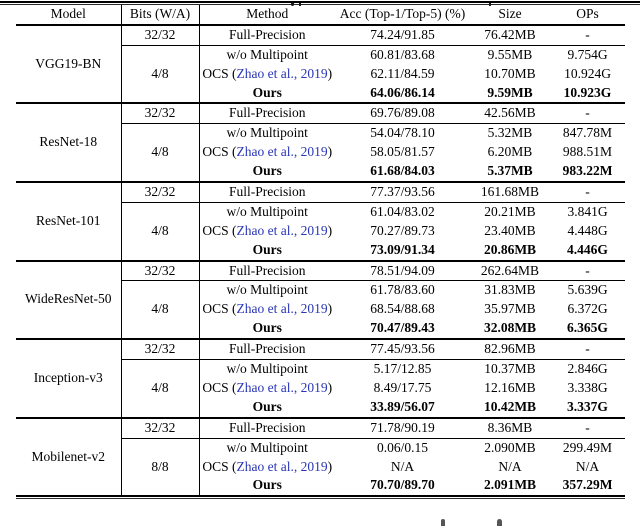 The image size is (640, 526). I want to click on model-cell: ResNet-101, so click(68, 221).